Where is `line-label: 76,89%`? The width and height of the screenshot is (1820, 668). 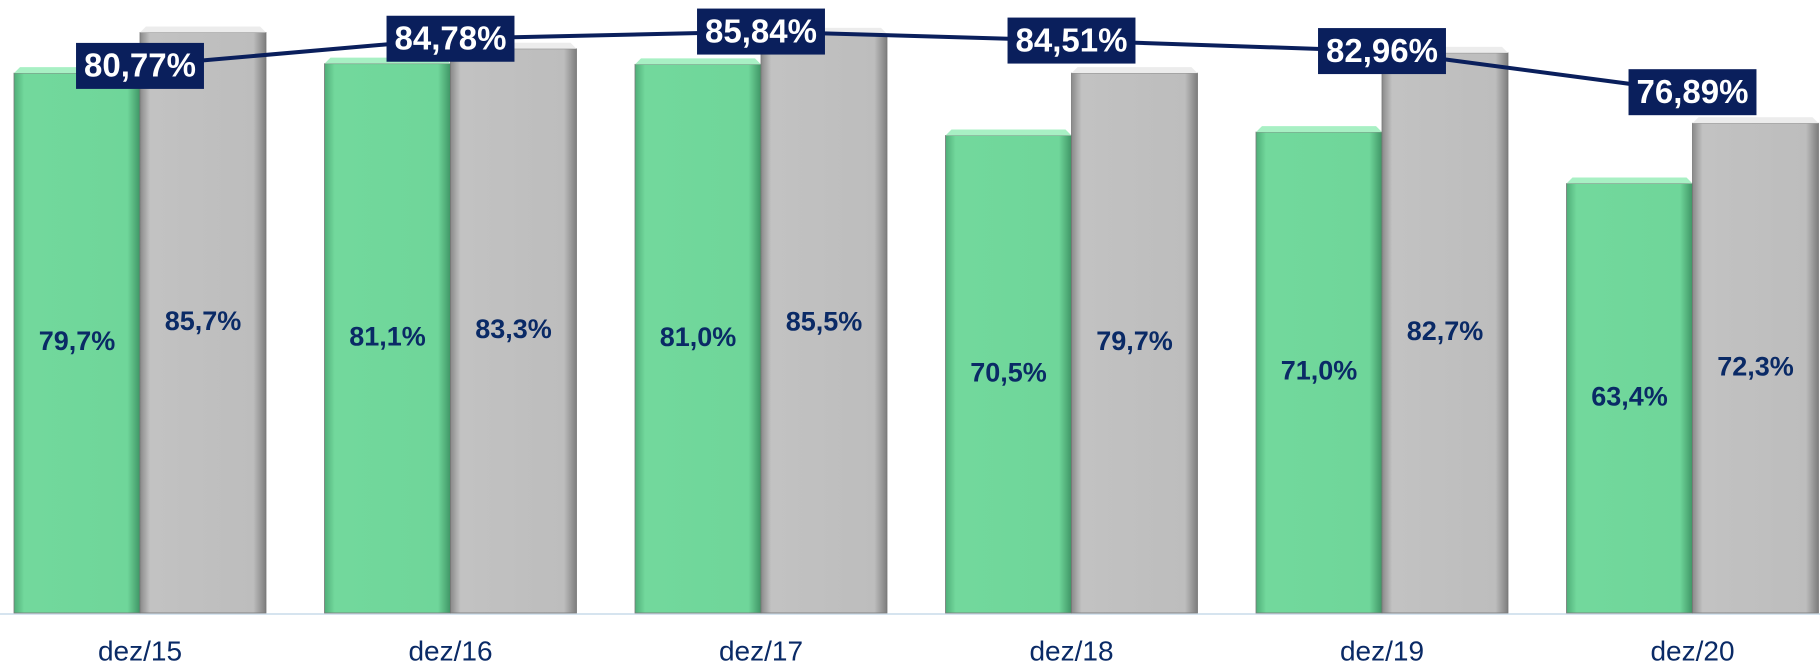 line-label: 76,89% is located at coordinates (1693, 91).